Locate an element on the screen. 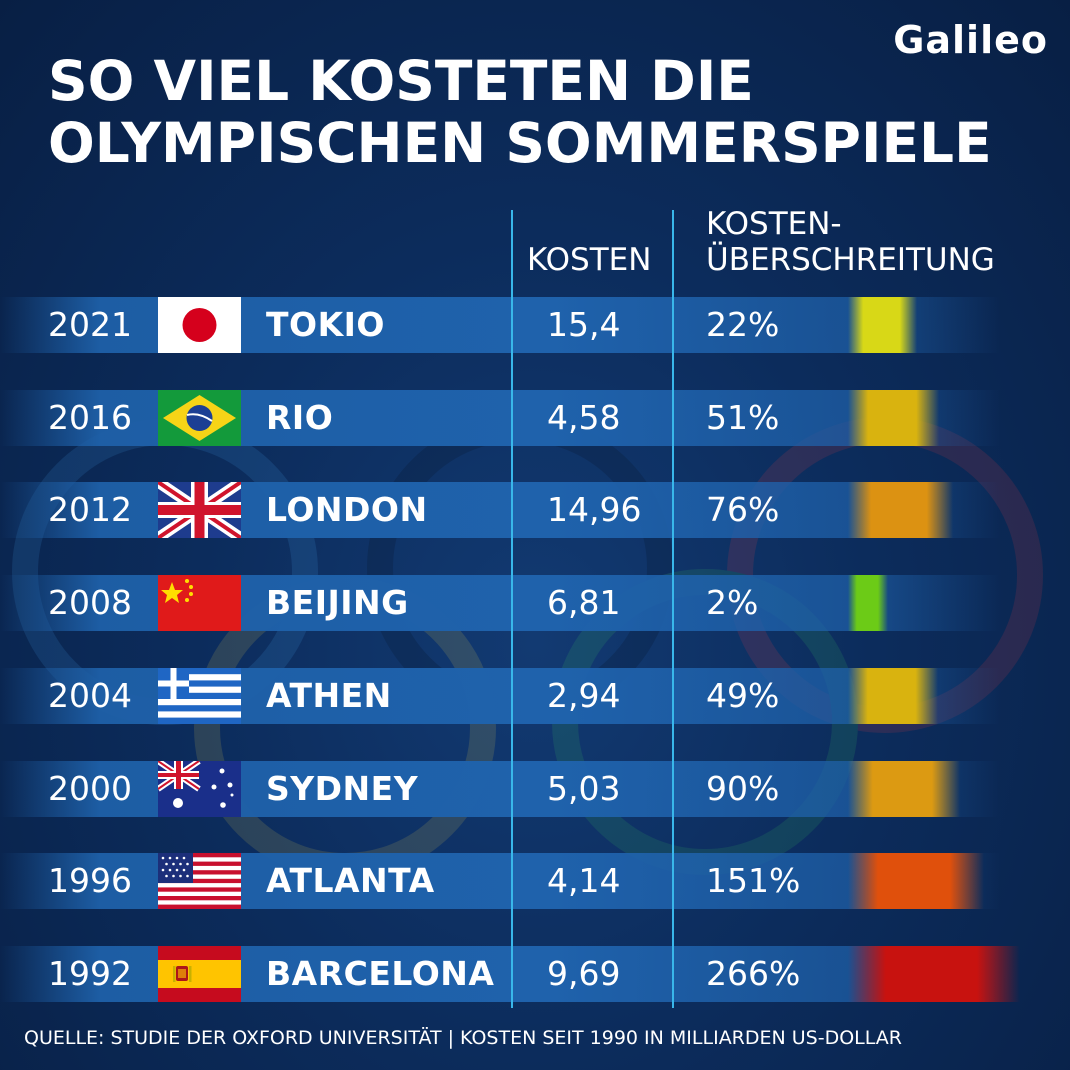 The width and height of the screenshot is (1070, 1070). row-year: 2021 is located at coordinates (90, 324).